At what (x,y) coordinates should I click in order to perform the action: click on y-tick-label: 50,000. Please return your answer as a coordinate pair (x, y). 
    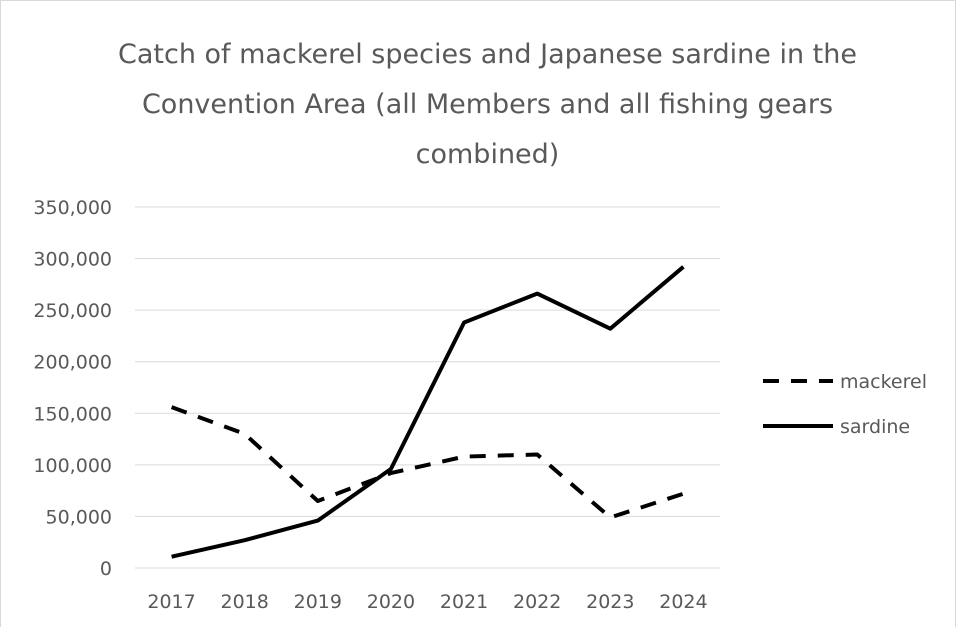
    Looking at the image, I should click on (79, 517).